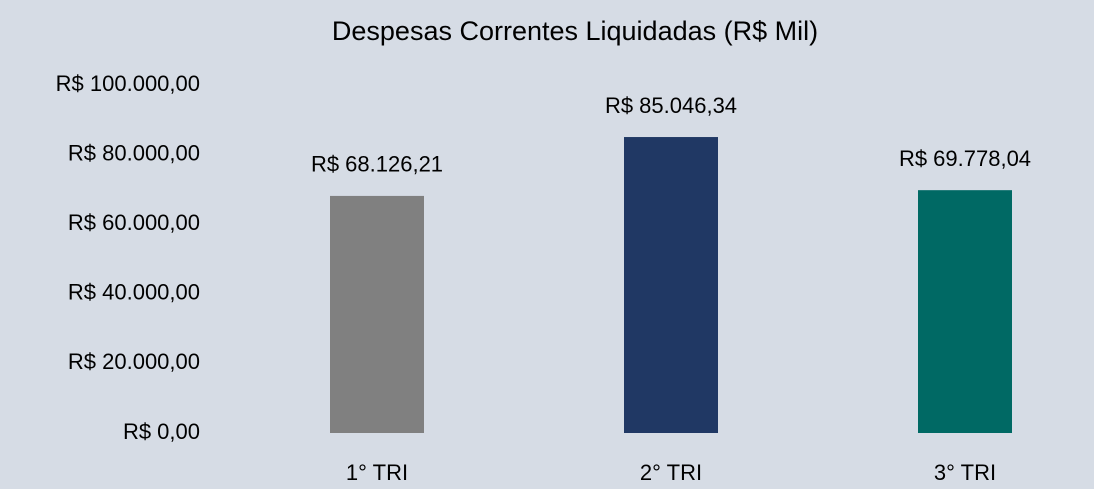 This screenshot has width=1094, height=489. What do you see at coordinates (134, 292) in the screenshot?
I see `y-tick-label: R$ 40.000,00` at bounding box center [134, 292].